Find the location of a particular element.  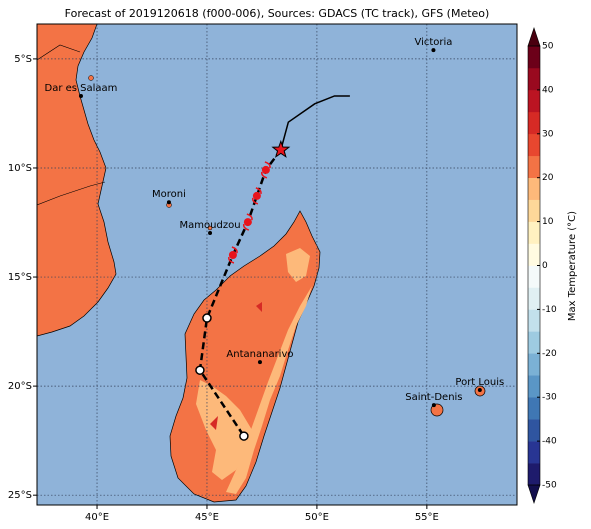

city-label: Mamoudzou is located at coordinates (210, 225).